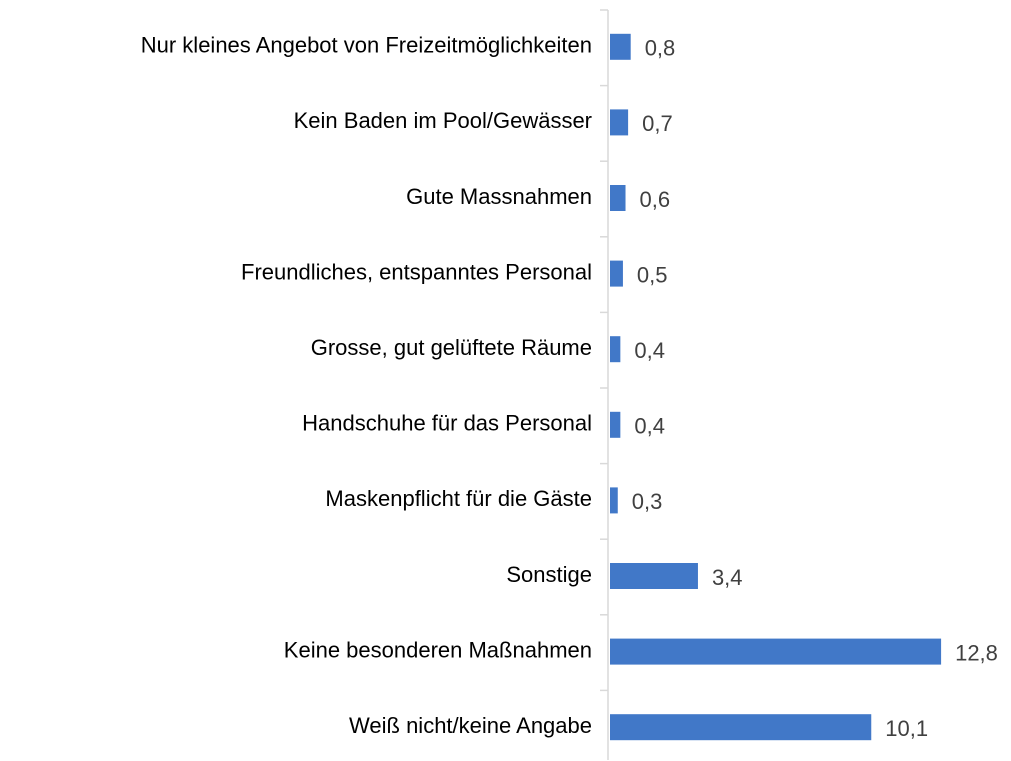  I want to click on y-tick-label: Freundliches, entspanntes Personal, so click(416, 271).